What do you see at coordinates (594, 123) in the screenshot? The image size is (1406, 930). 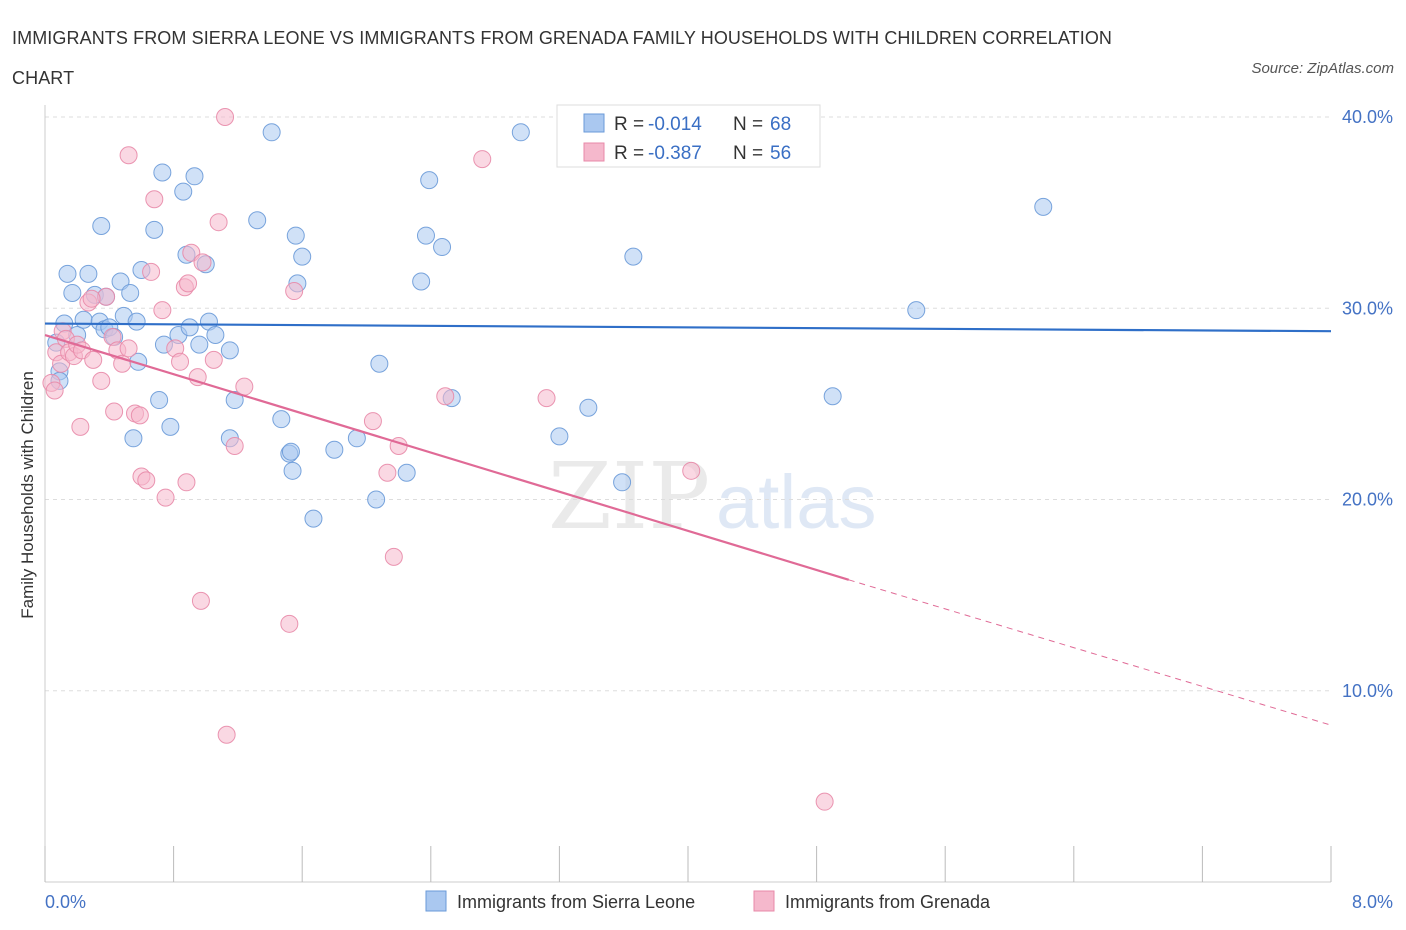 I see `stats-swatch-blue` at bounding box center [594, 123].